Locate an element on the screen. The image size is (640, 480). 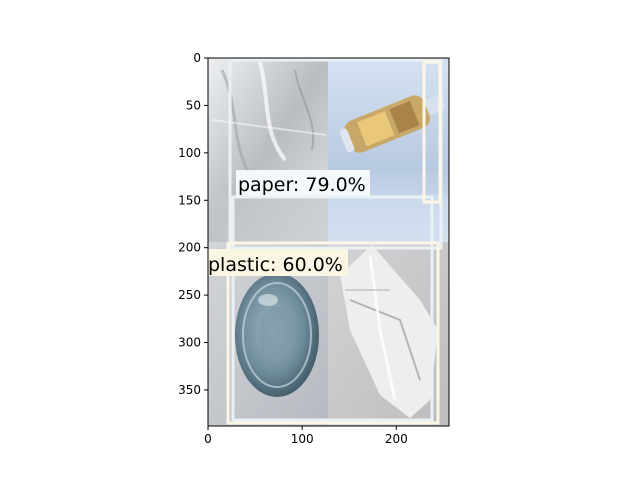
y-tick-label: 100 is located at coordinates (189, 153).